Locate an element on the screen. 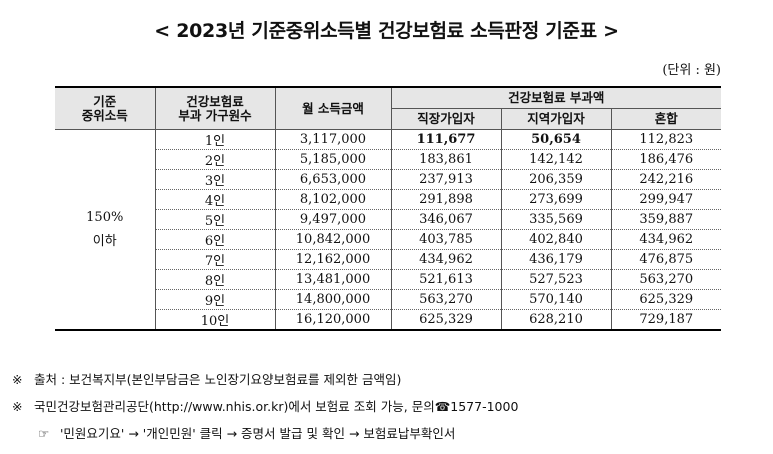 This screenshot has height=454, width=773. note-source: ※ 출처 : 보건복지부(본인부담금은 노인장기요양보험료를 제외한 금액임) is located at coordinates (265, 383).